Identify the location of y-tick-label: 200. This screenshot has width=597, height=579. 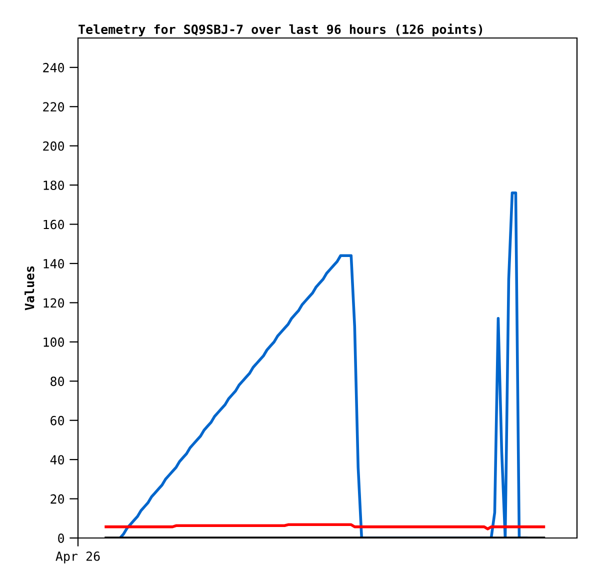
(53, 146).